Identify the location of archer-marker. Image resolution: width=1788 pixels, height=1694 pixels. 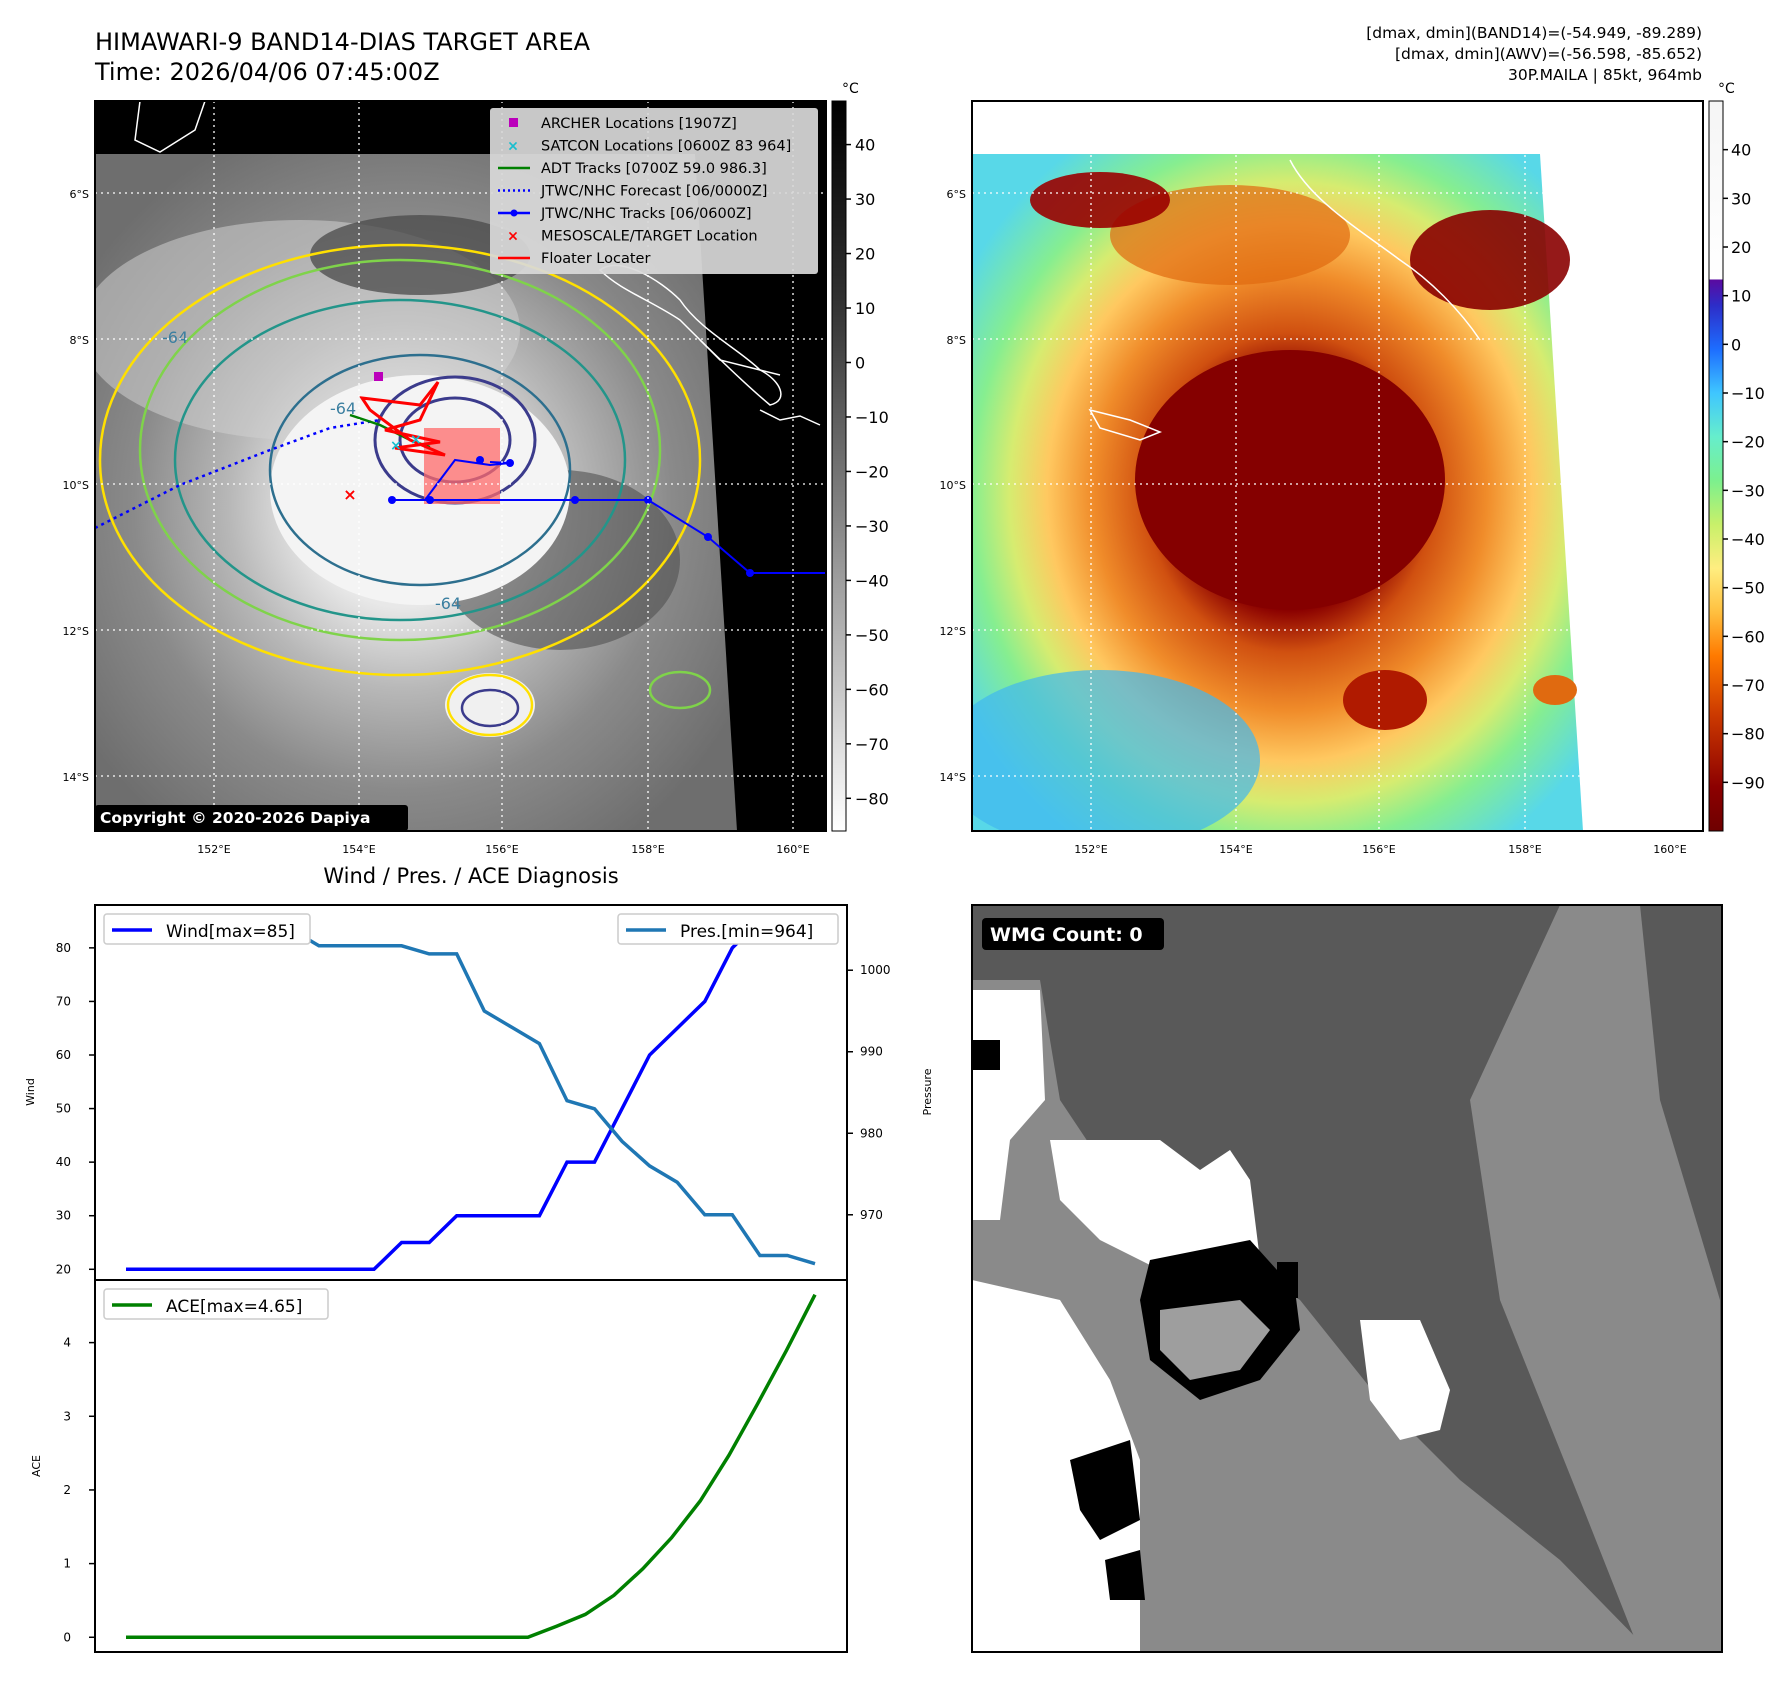
(378, 376).